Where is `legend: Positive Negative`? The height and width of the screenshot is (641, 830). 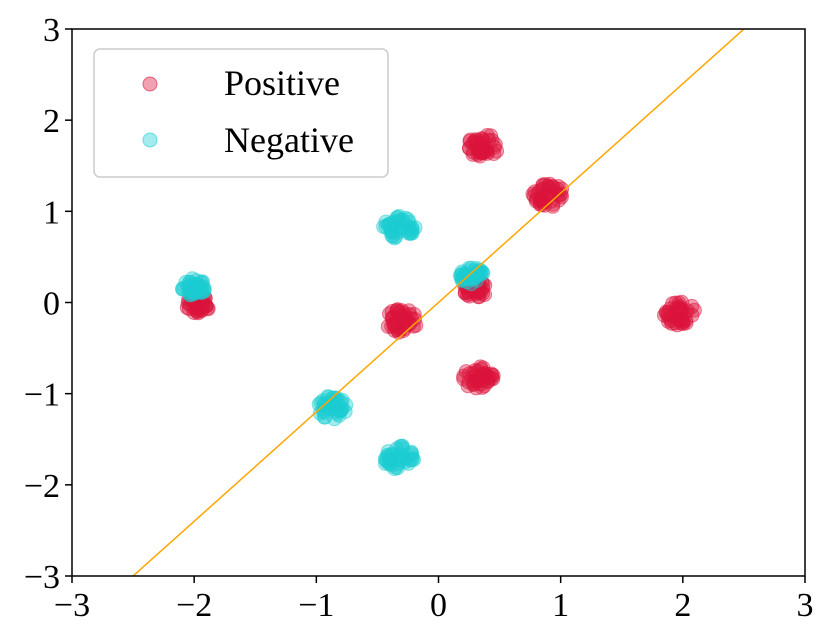
legend: Positive Negative is located at coordinates (241, 113).